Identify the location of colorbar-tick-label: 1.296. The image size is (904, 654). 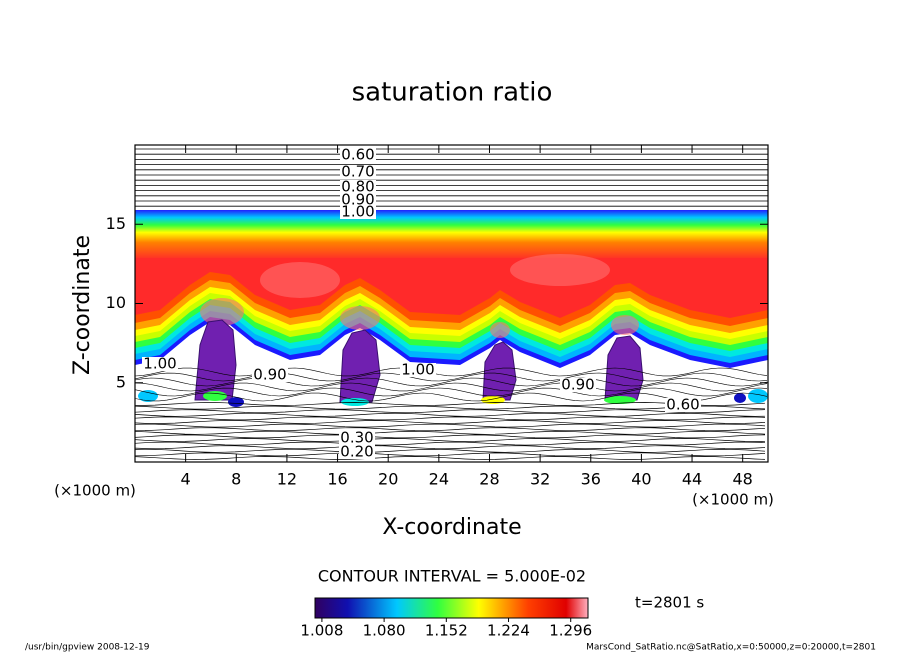
(570, 631).